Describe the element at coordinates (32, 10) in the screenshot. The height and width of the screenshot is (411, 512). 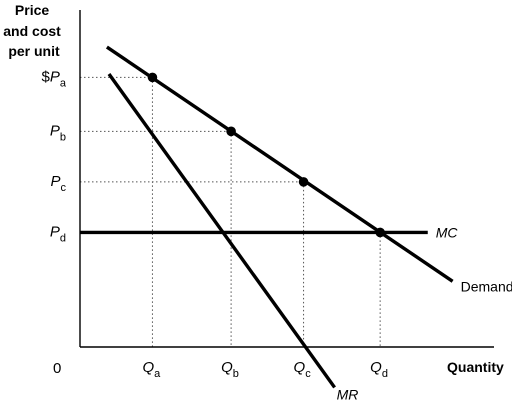
I see `y-axis-label-line-1: Price` at that location.